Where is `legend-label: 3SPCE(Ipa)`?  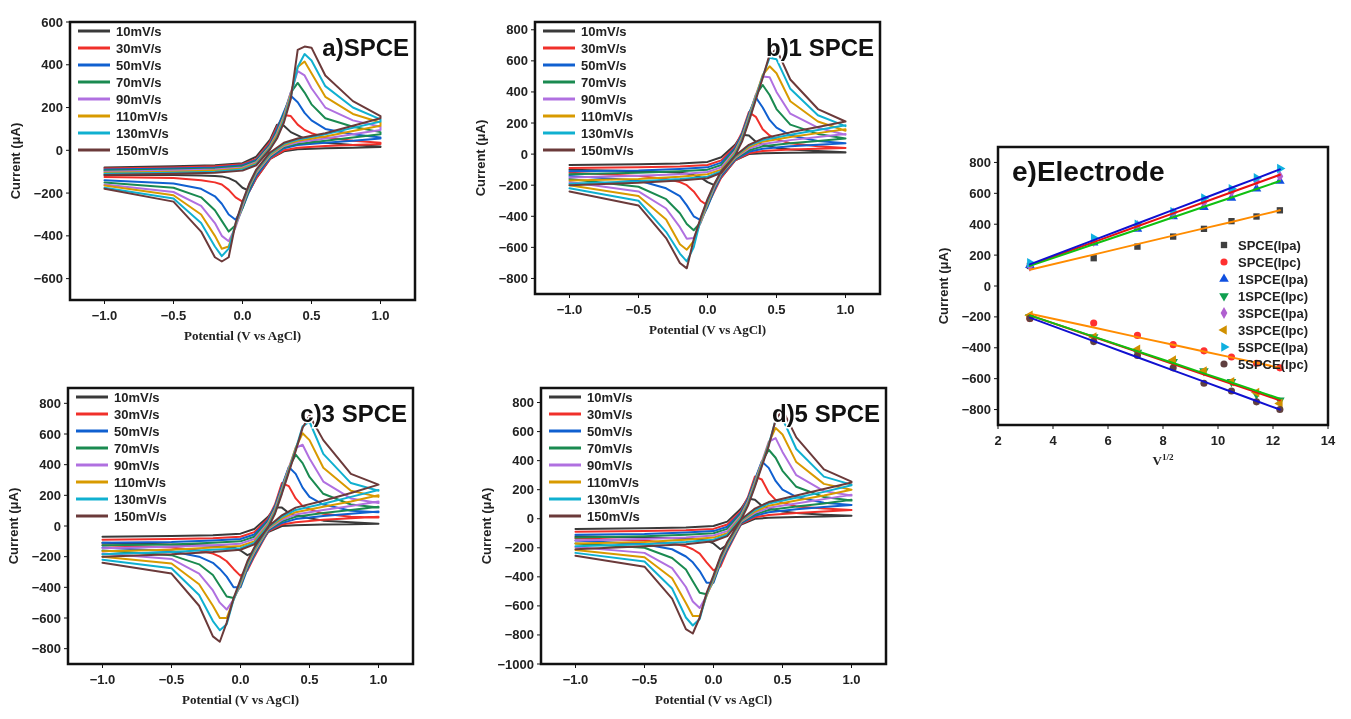 legend-label: 3SPCE(Ipa) is located at coordinates (1273, 313).